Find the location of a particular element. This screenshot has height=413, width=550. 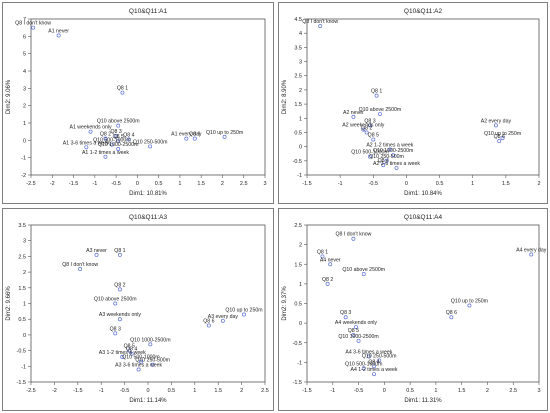

x-axis-label: Dim1: 10.81% is located at coordinates (148, 194).